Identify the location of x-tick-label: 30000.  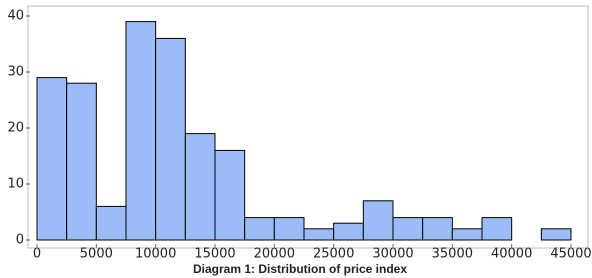
(392, 254).